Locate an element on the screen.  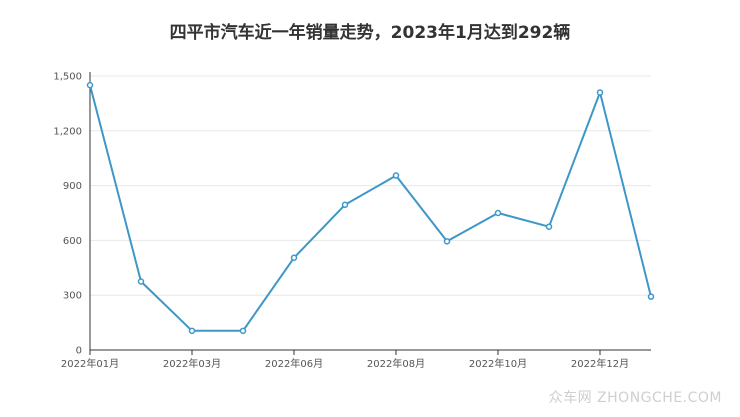
x-tick-label: 2022年03月 is located at coordinates (192, 363).